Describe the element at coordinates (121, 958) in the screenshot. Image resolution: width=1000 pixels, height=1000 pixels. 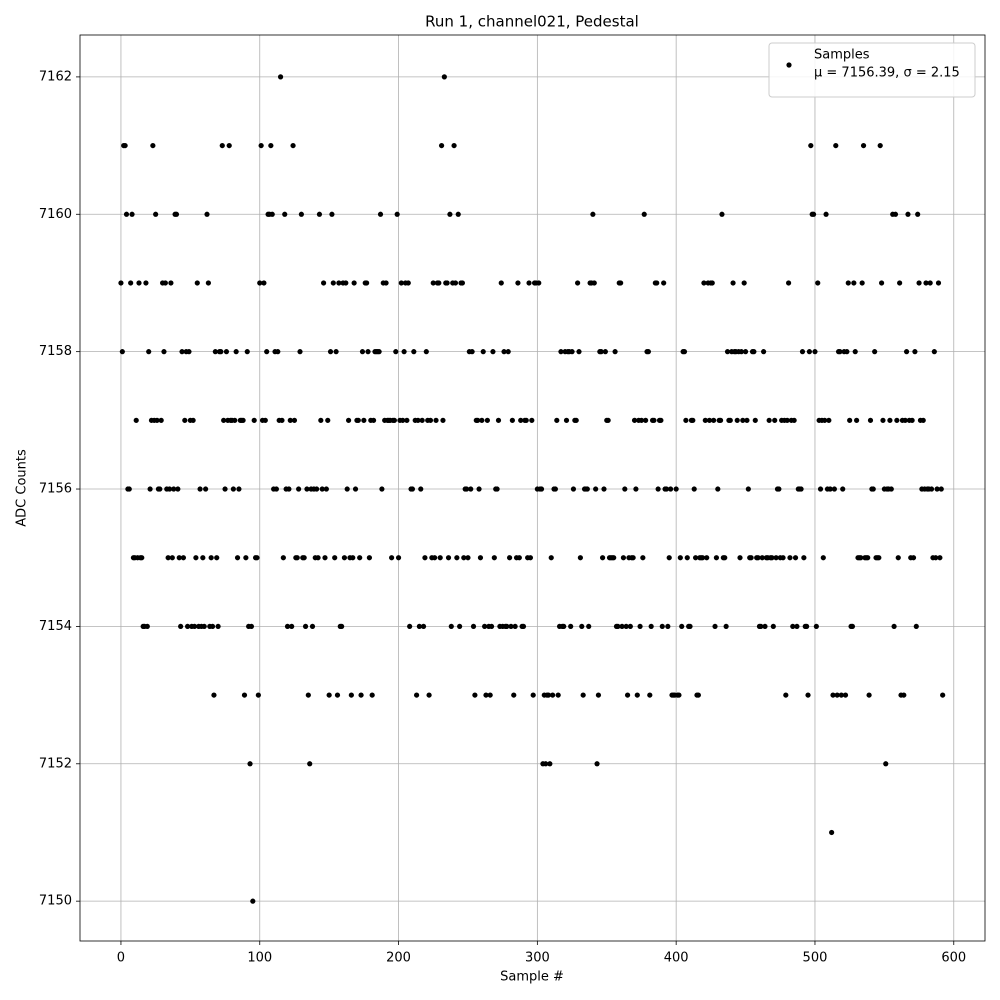
I see `x-tick-label: 0` at that location.